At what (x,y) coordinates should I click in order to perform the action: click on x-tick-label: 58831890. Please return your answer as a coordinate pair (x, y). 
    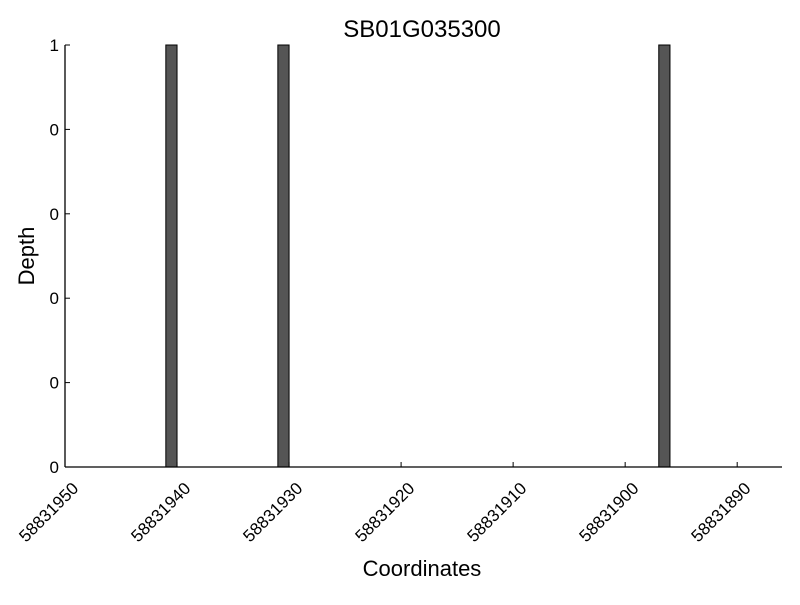
    Looking at the image, I should click on (721, 512).